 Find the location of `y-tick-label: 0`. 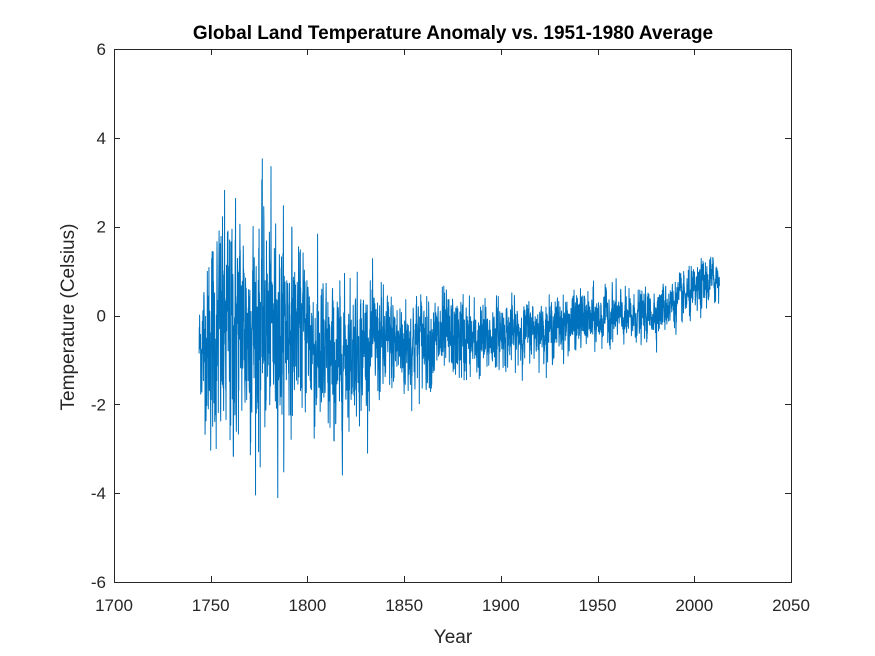

y-tick-label: 0 is located at coordinates (101, 316).